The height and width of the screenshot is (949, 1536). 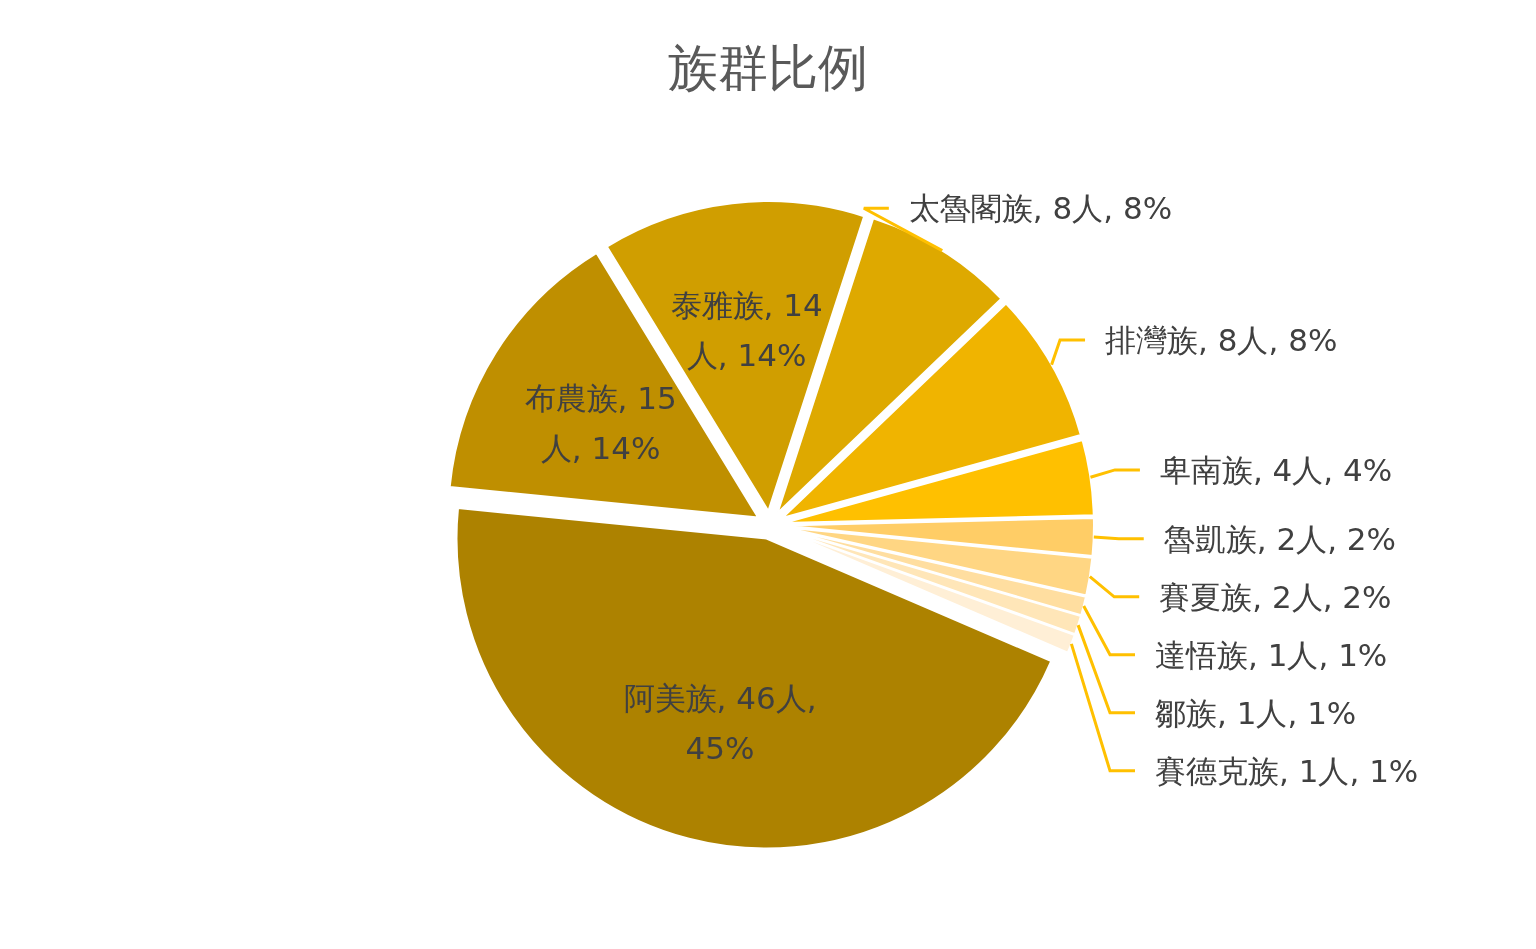 What do you see at coordinates (1276, 469) in the screenshot?
I see `slice-label: 卑南族, 4人, 4%` at bounding box center [1276, 469].